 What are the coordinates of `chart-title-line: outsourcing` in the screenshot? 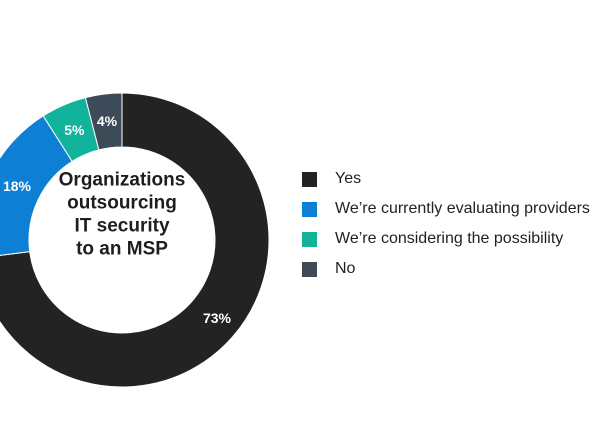 It's located at (122, 203).